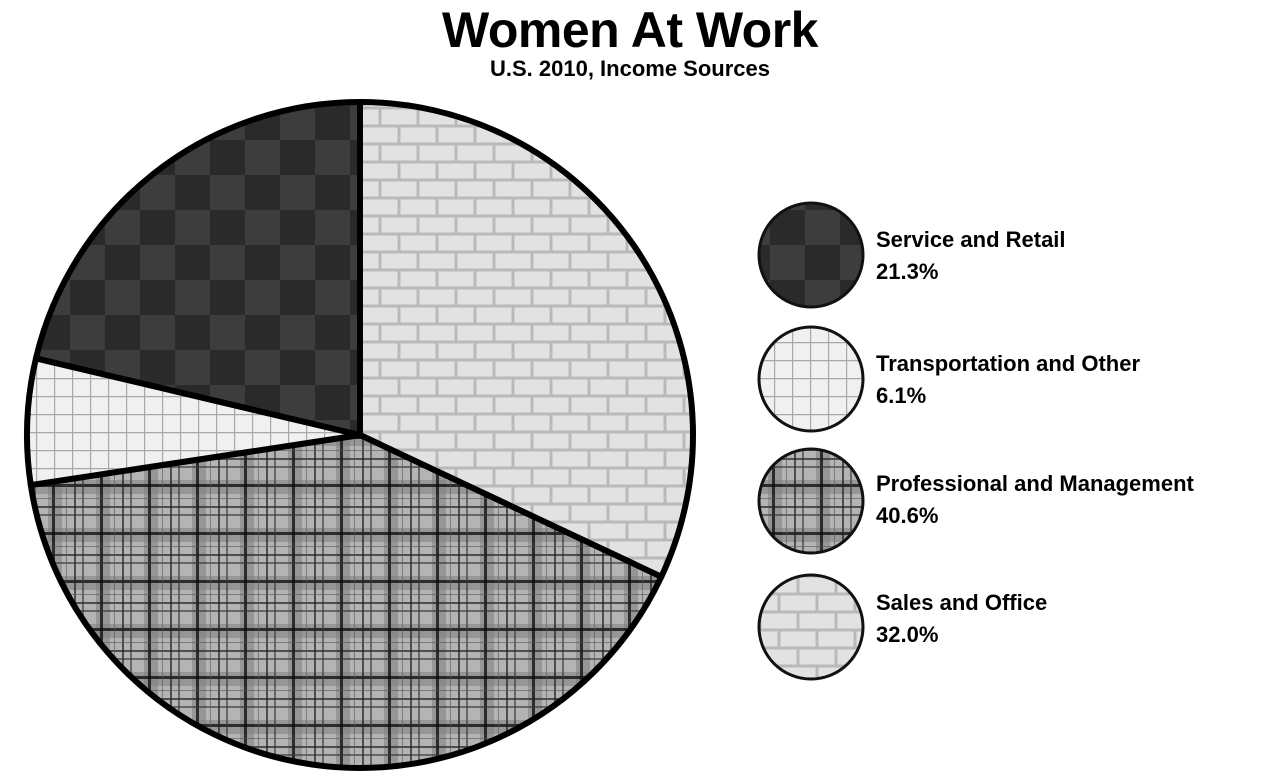 The width and height of the screenshot is (1276, 783). Describe the element at coordinates (1011, 381) in the screenshot. I see `legend-item-transportation-and-other: Transportation and Other 6.1%` at that location.